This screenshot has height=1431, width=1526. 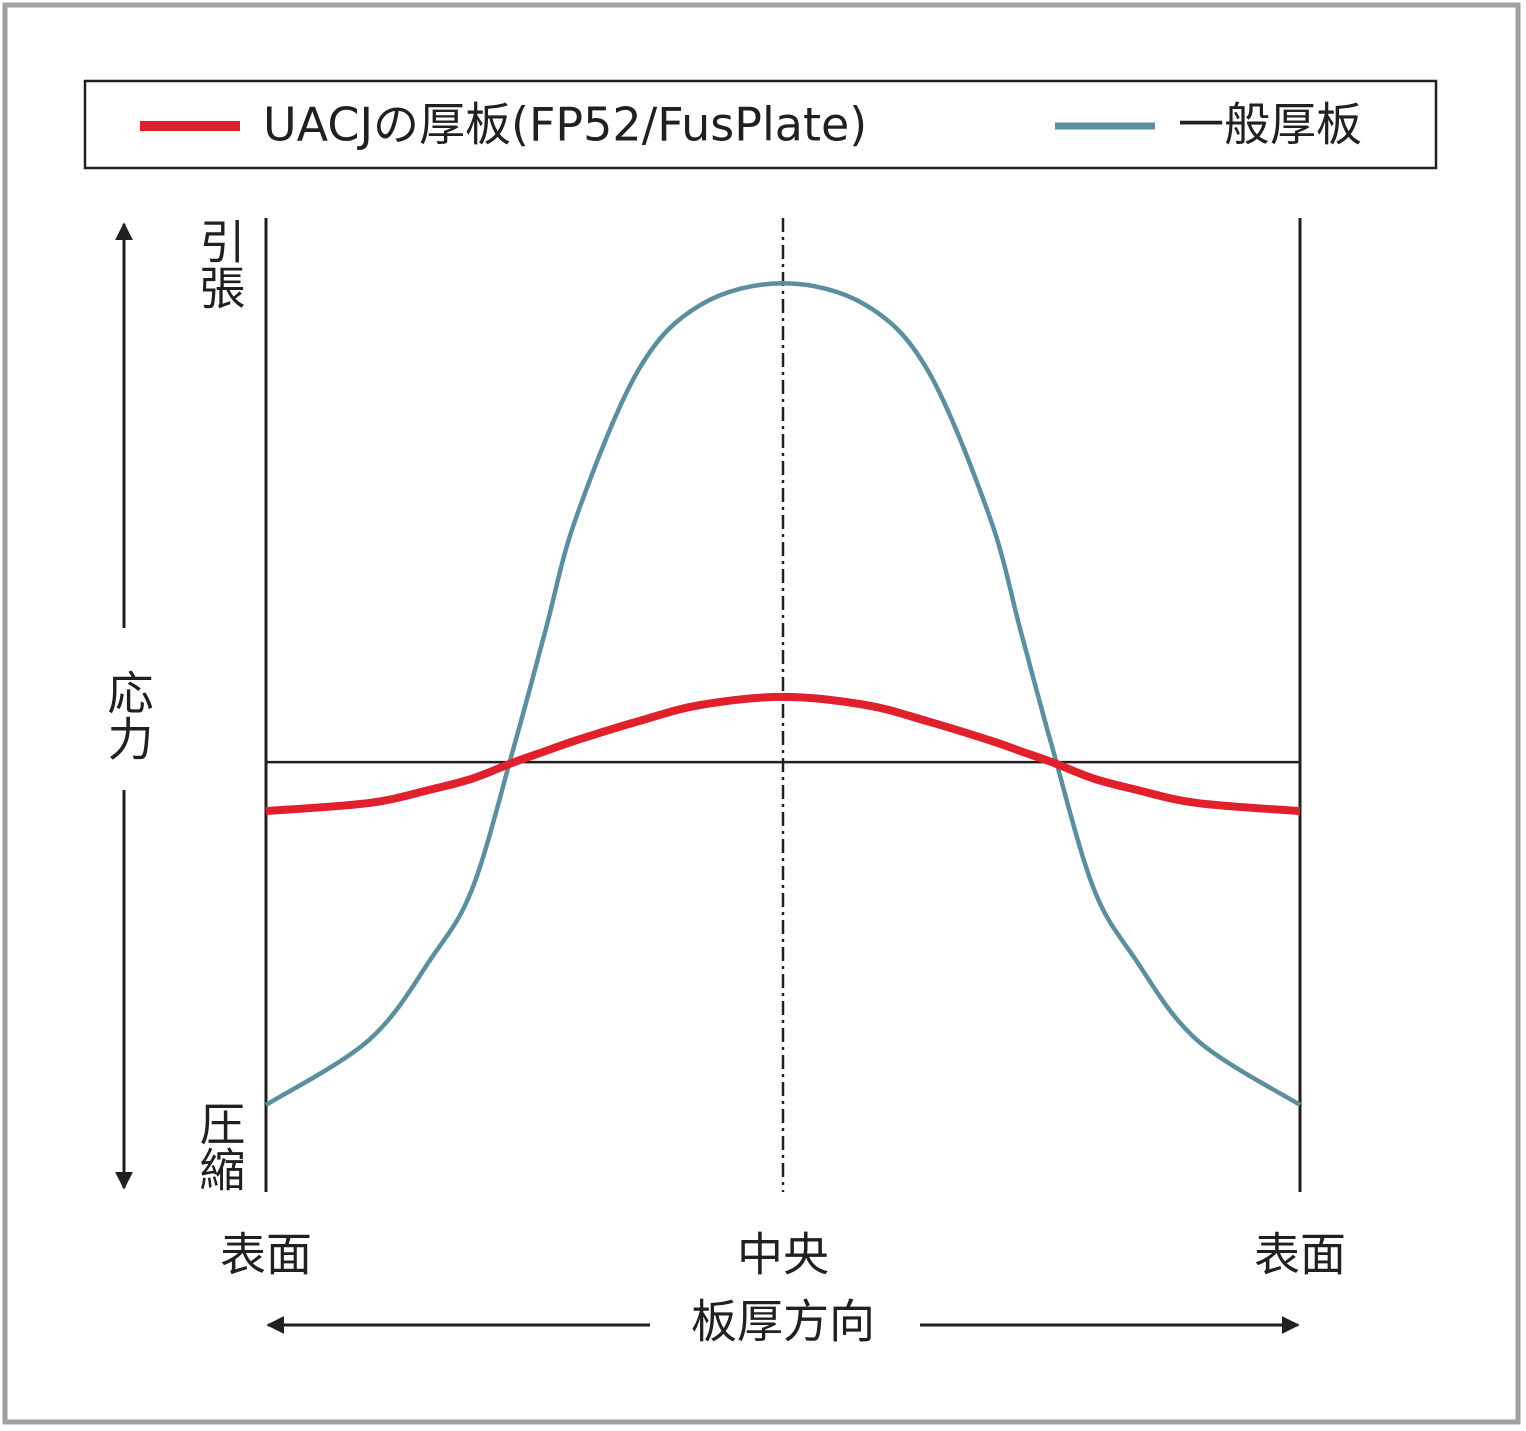 I want to click on y-tick-label: 圧縮, so click(x=220, y=1146).